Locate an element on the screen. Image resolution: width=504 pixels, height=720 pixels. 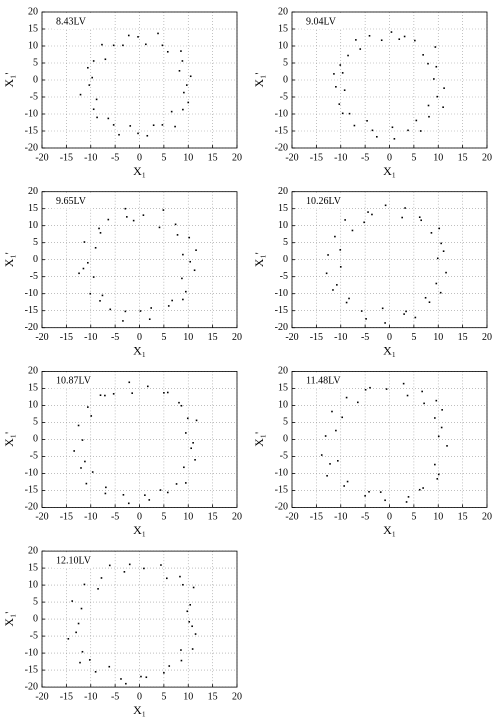
y-tick-label: 0 is located at coordinates (285, 79).